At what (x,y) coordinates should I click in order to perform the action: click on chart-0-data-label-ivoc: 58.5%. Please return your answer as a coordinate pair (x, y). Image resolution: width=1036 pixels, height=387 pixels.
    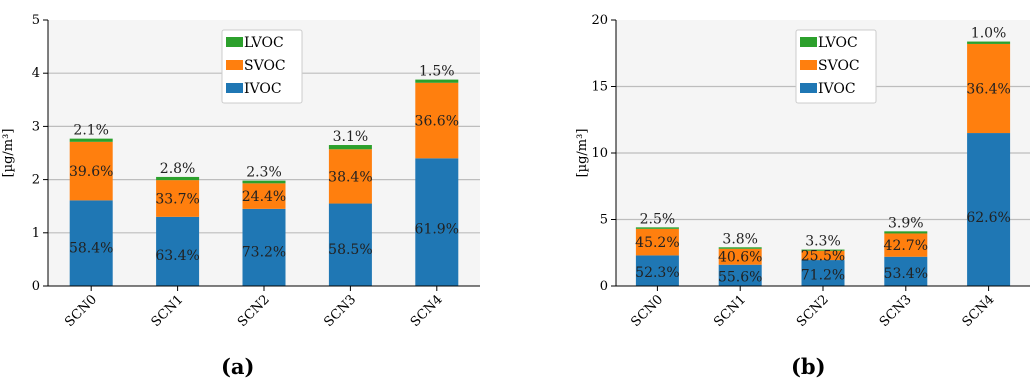
    Looking at the image, I should click on (350, 250).